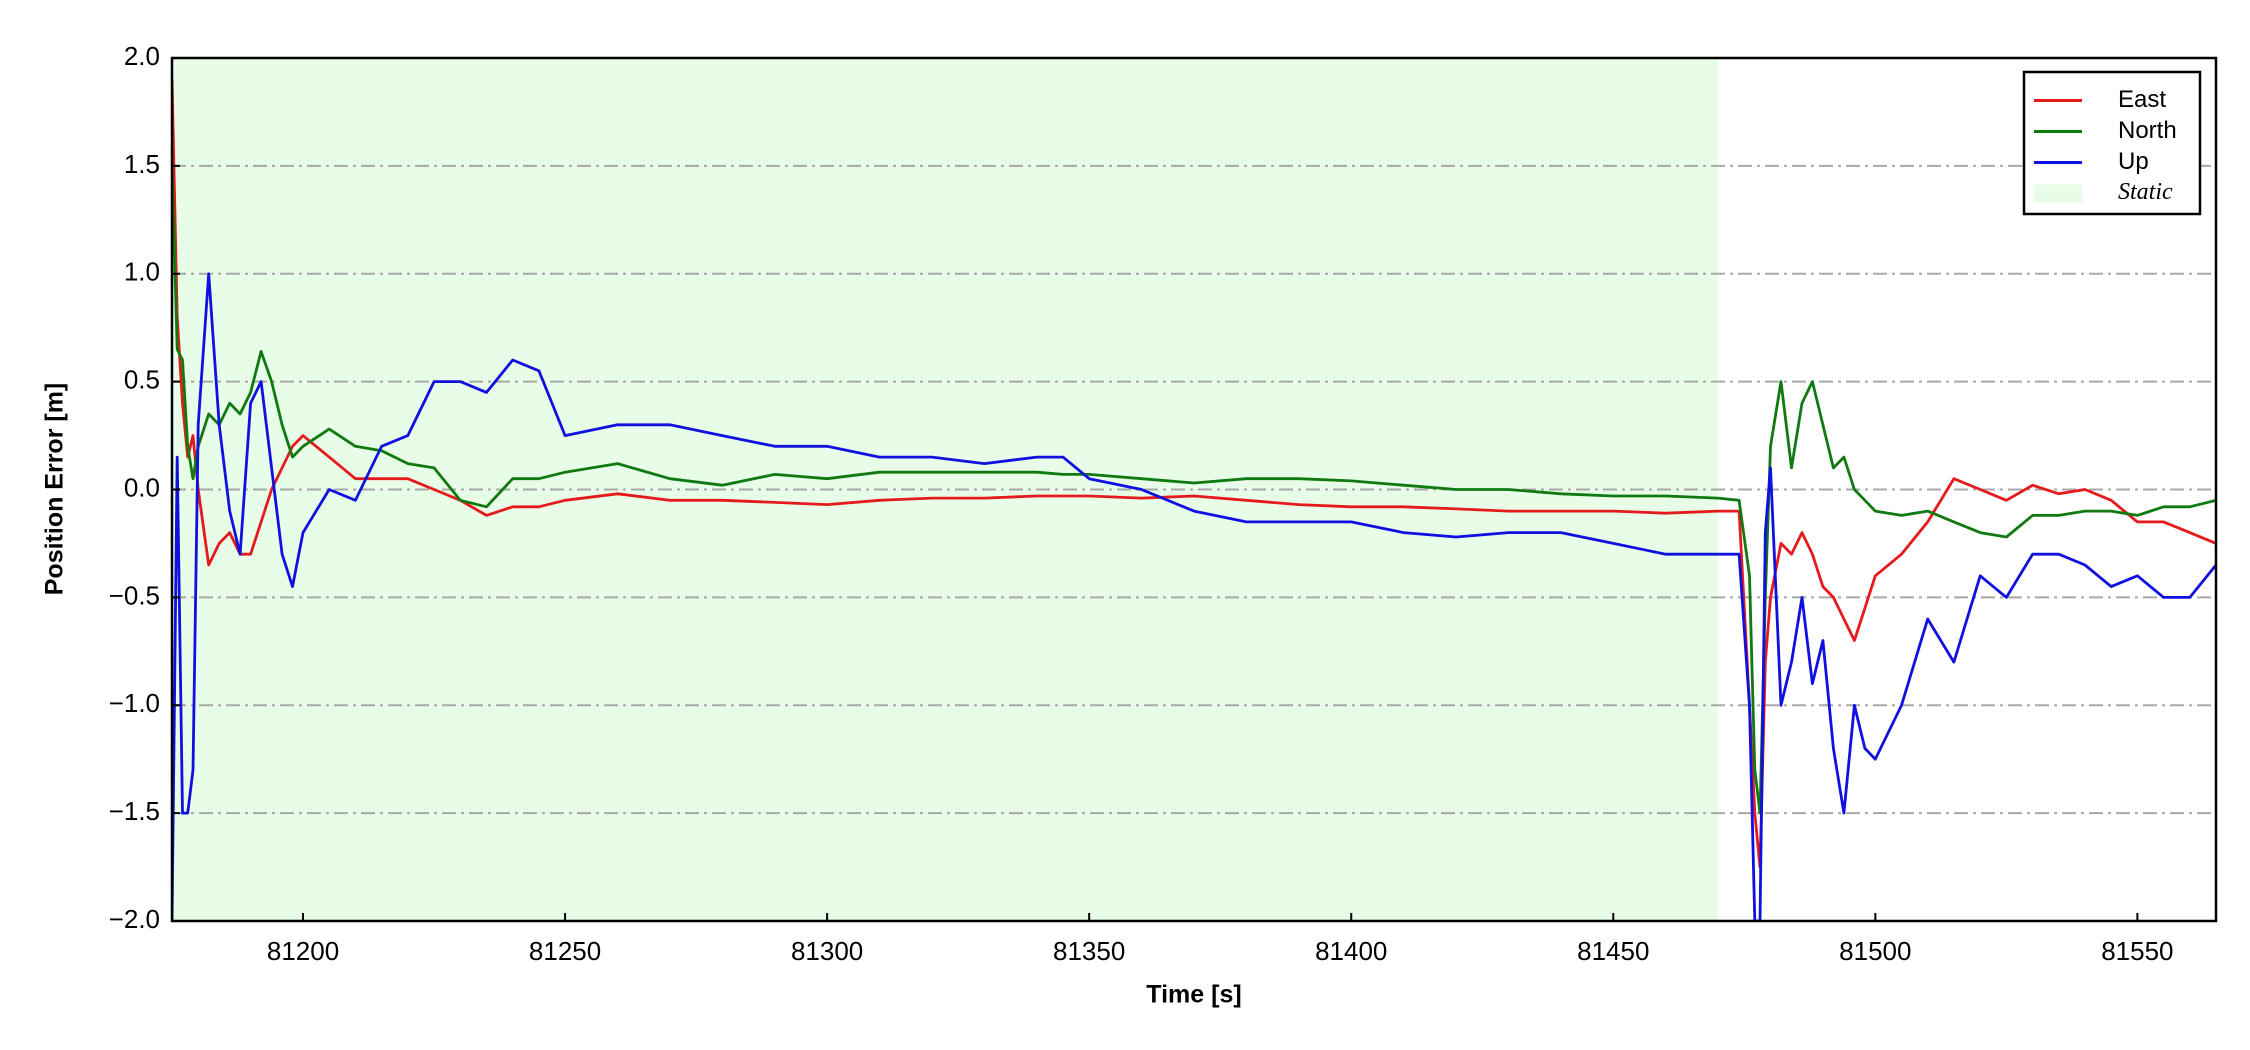 This screenshot has height=1050, width=2250. I want to click on y-tick-label: −1.0, so click(134, 703).